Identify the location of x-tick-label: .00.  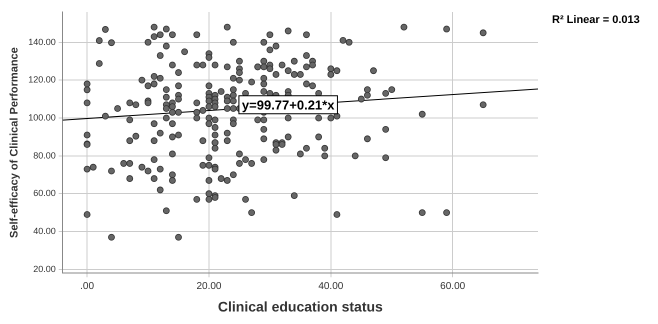
(87, 286).